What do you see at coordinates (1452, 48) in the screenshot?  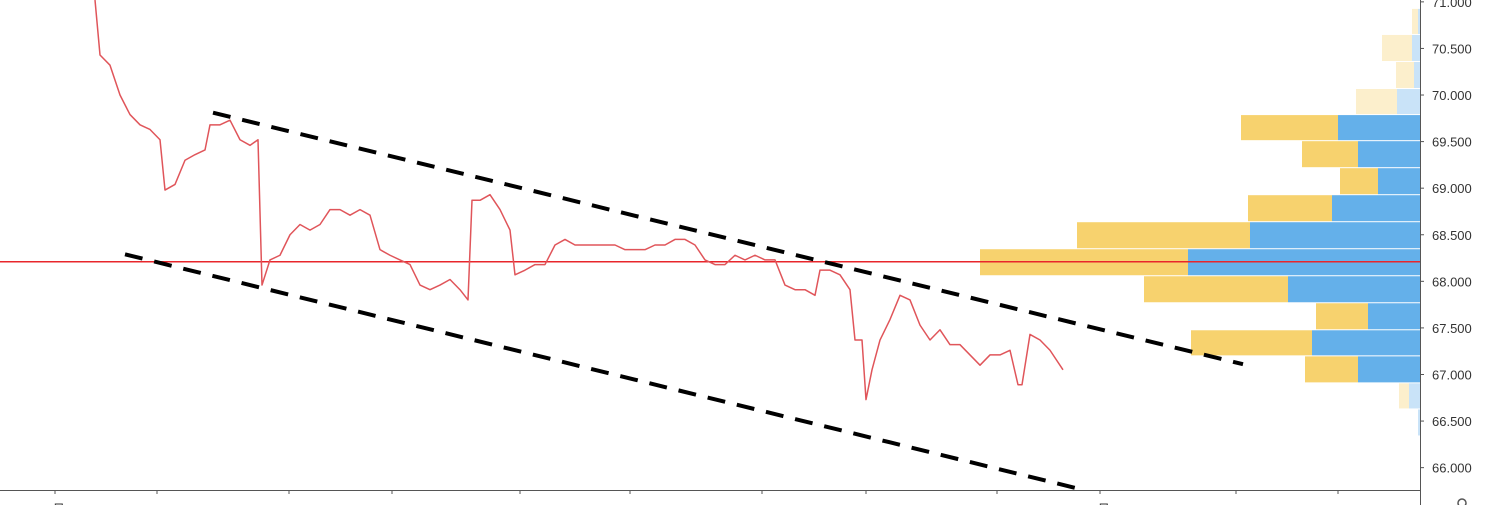 I see `y-tick-label: 70.500` at bounding box center [1452, 48].